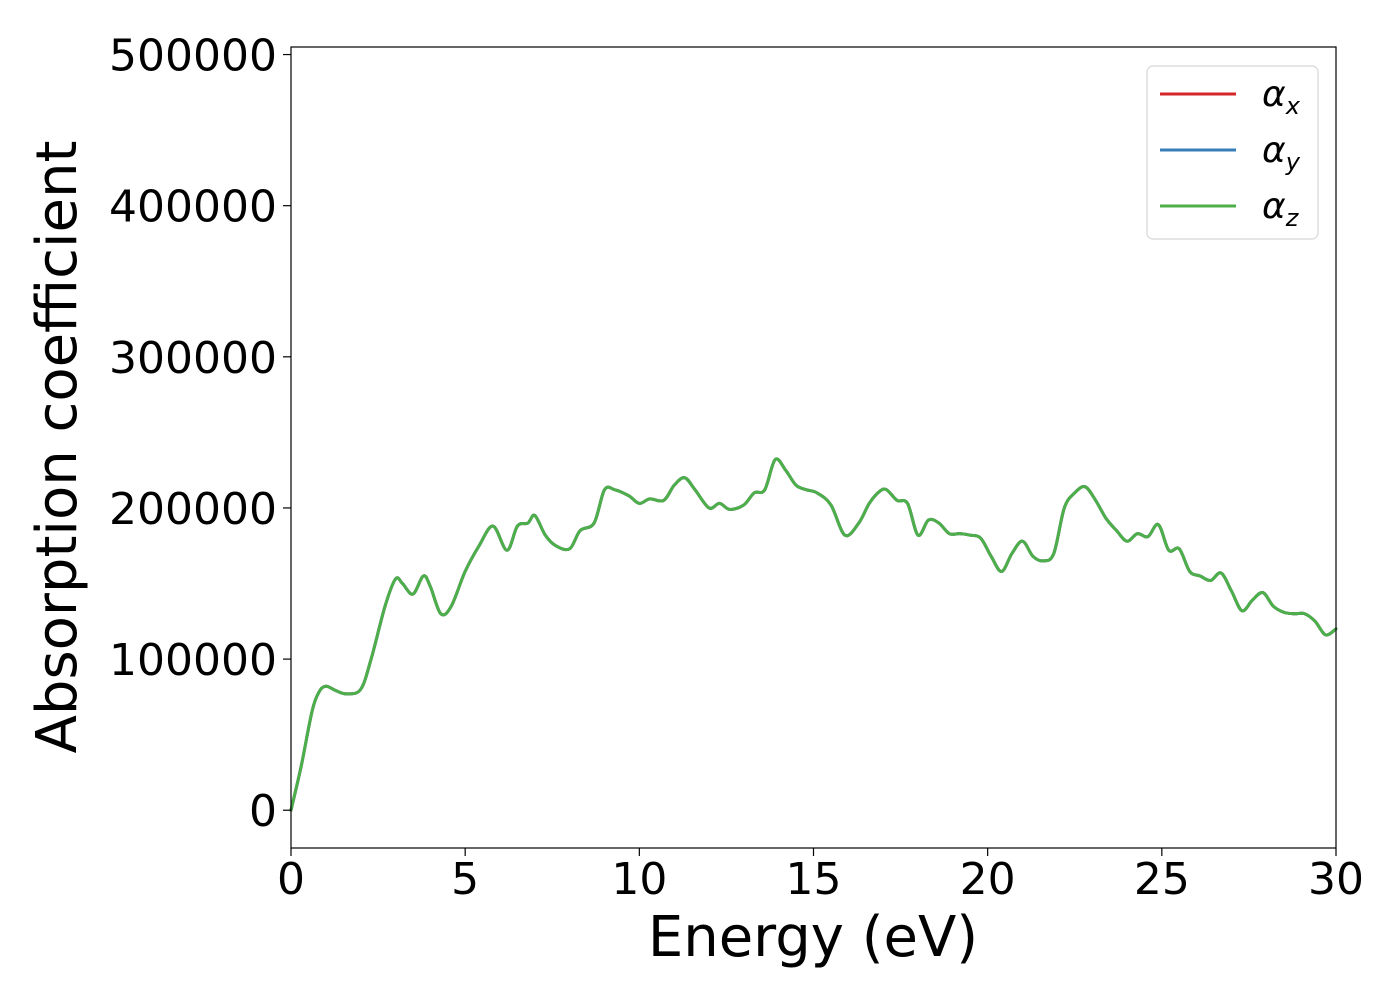 The height and width of the screenshot is (1000, 1400). Describe the element at coordinates (193, 207) in the screenshot. I see `y-tick-label: 400000` at that location.